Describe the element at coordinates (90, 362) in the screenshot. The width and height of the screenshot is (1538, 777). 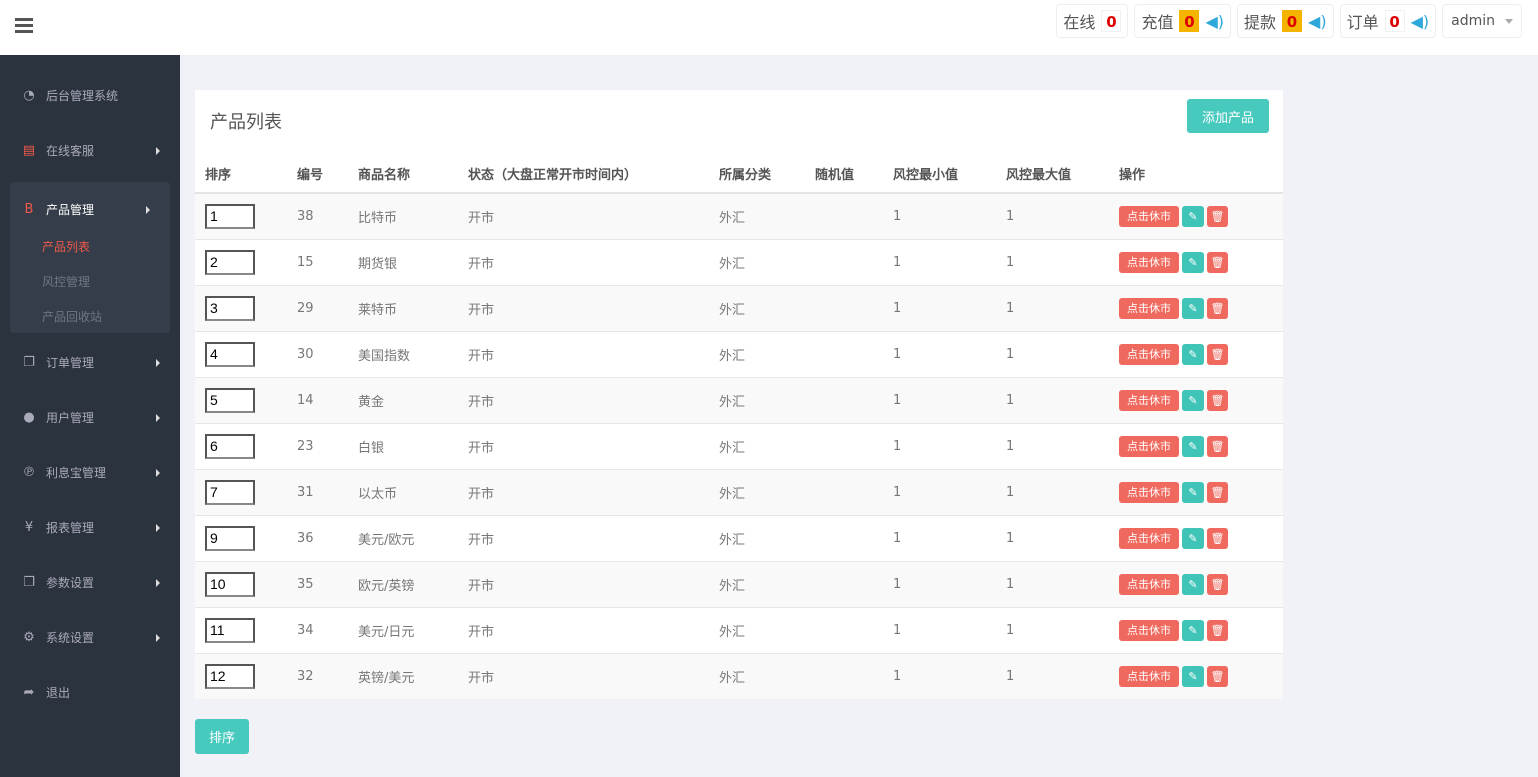
I see `sidebar-item-3: ❐ 订单管理` at that location.